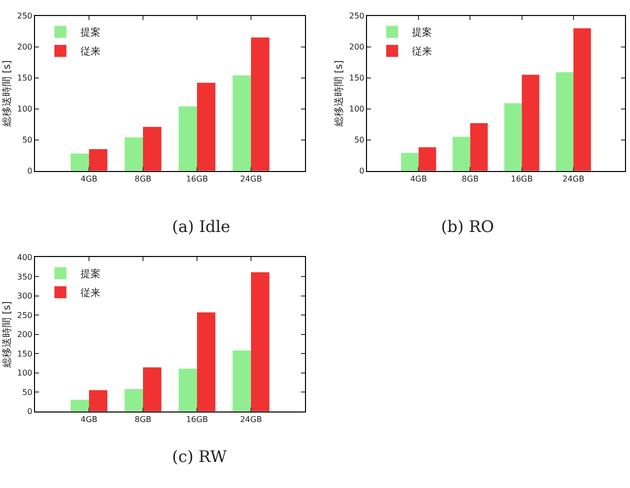  I want to click on text: (b) RO, so click(467, 226).